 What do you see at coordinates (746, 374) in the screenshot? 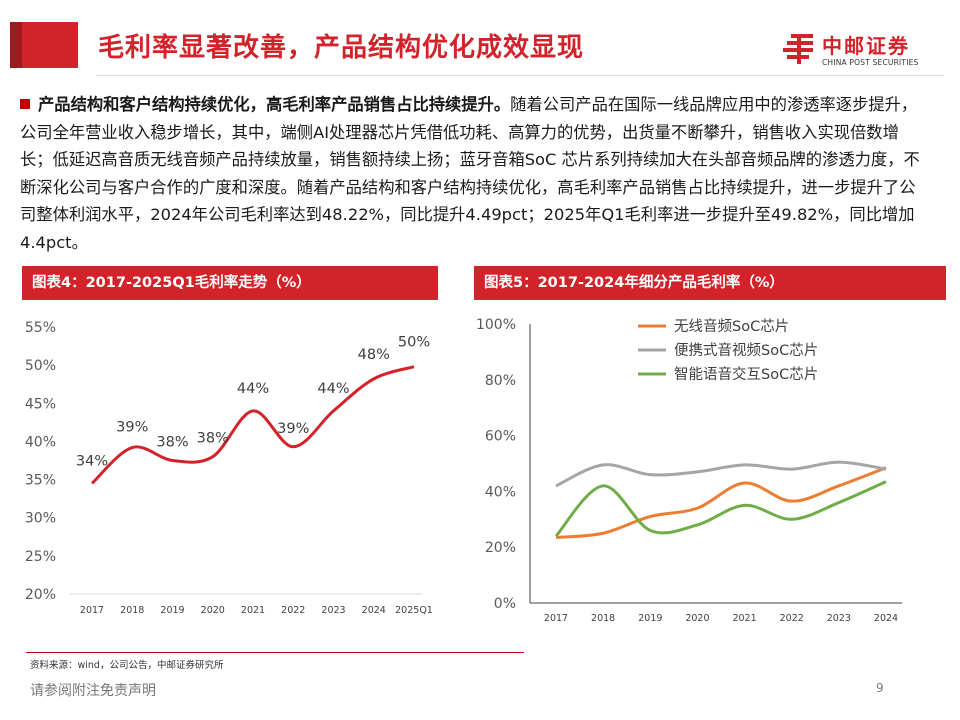
I see `legend-label: 智能语音交互SoC芯片` at bounding box center [746, 374].